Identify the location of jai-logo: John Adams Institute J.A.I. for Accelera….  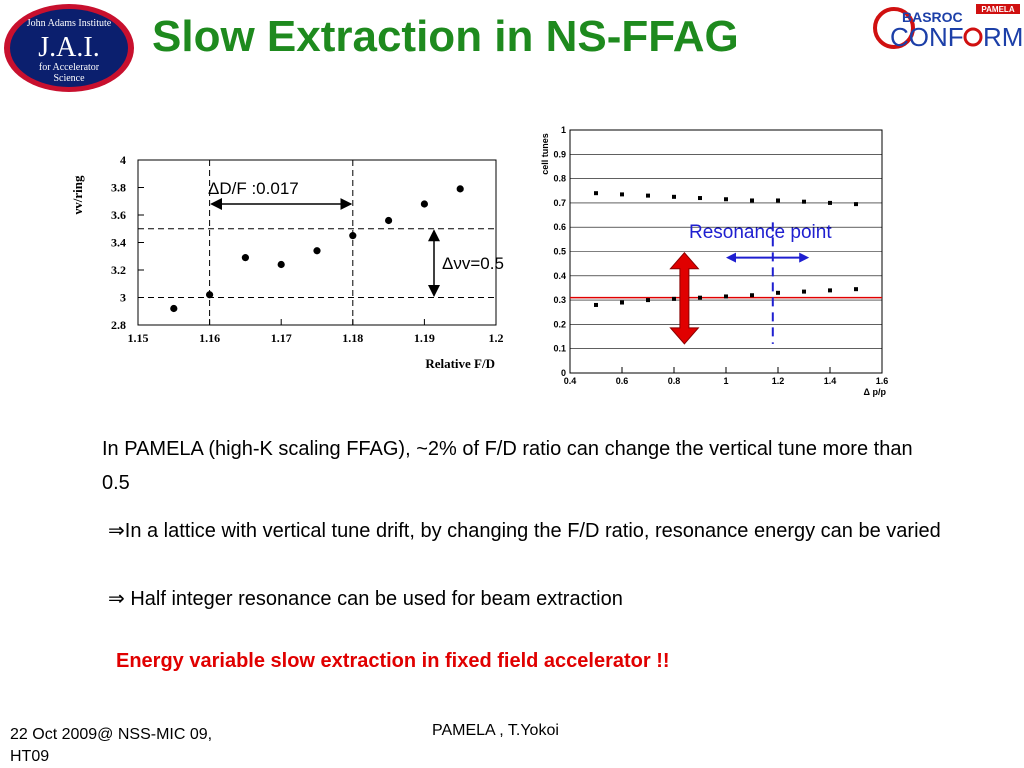
(69, 48).